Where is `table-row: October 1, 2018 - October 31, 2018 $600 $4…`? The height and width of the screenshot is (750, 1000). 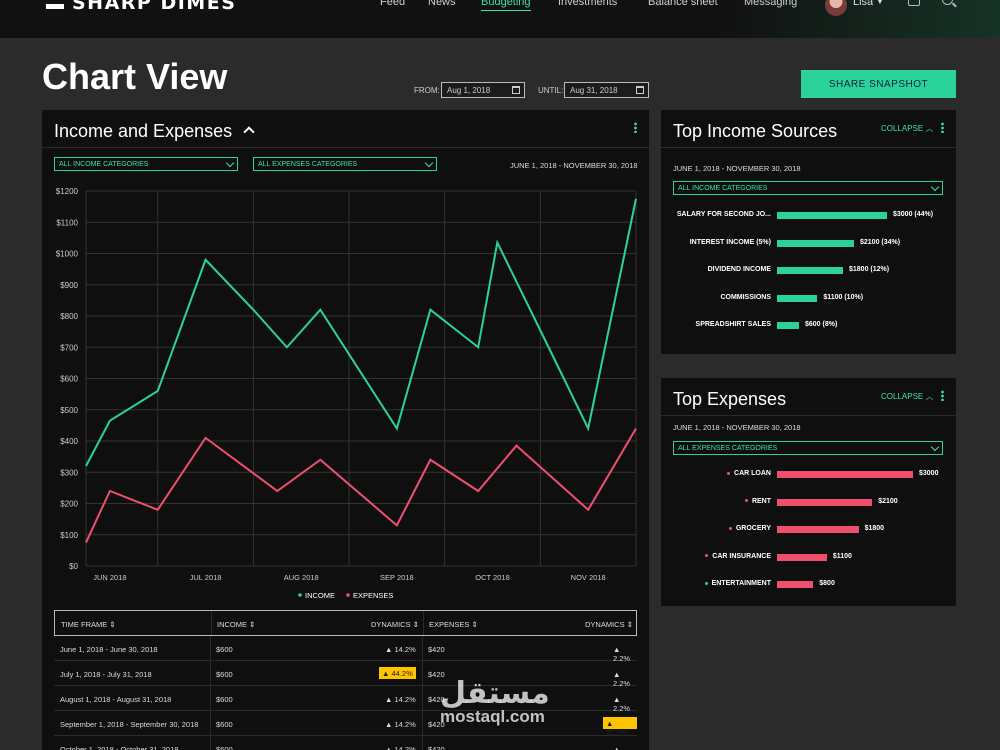 table-row: October 1, 2018 - October 31, 2018 $600 $4… is located at coordinates (345, 743).